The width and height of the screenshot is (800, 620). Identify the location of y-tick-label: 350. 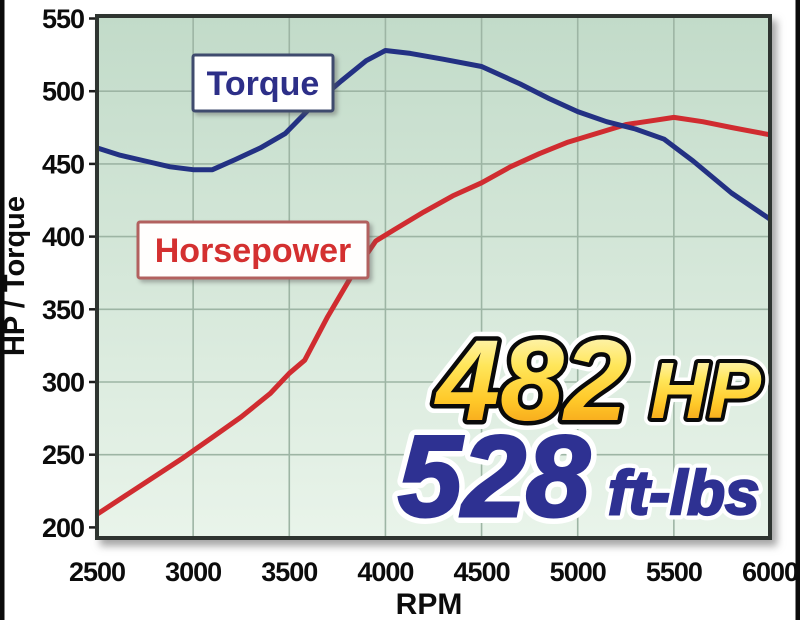
(63, 310).